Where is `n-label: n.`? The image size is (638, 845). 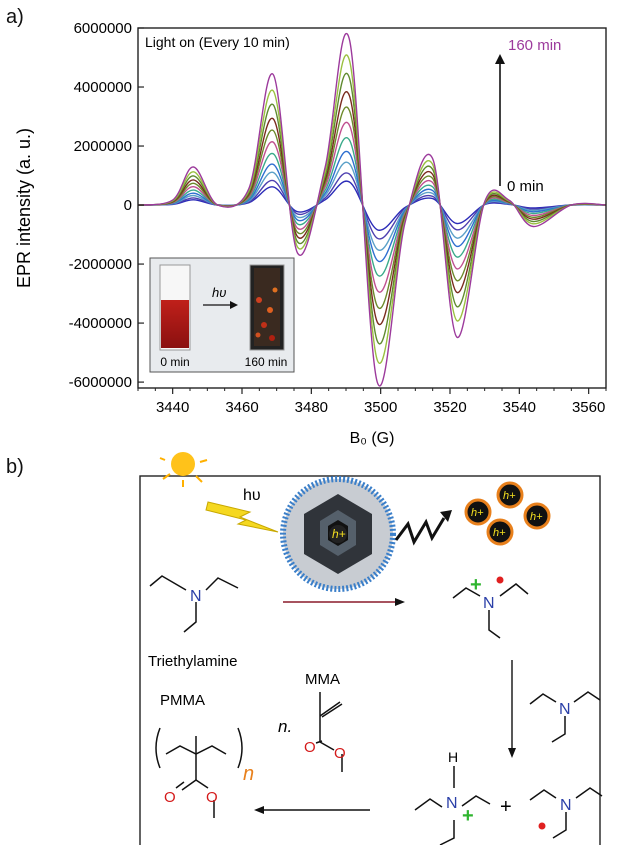
n-label: n. is located at coordinates (285, 726).